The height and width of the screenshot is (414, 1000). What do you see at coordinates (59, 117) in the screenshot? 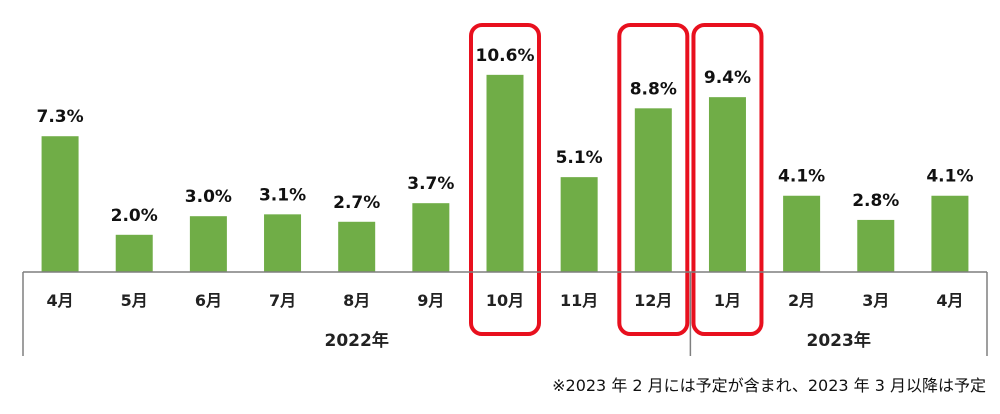
I see `value-label-1: 7.3%` at bounding box center [59, 117].